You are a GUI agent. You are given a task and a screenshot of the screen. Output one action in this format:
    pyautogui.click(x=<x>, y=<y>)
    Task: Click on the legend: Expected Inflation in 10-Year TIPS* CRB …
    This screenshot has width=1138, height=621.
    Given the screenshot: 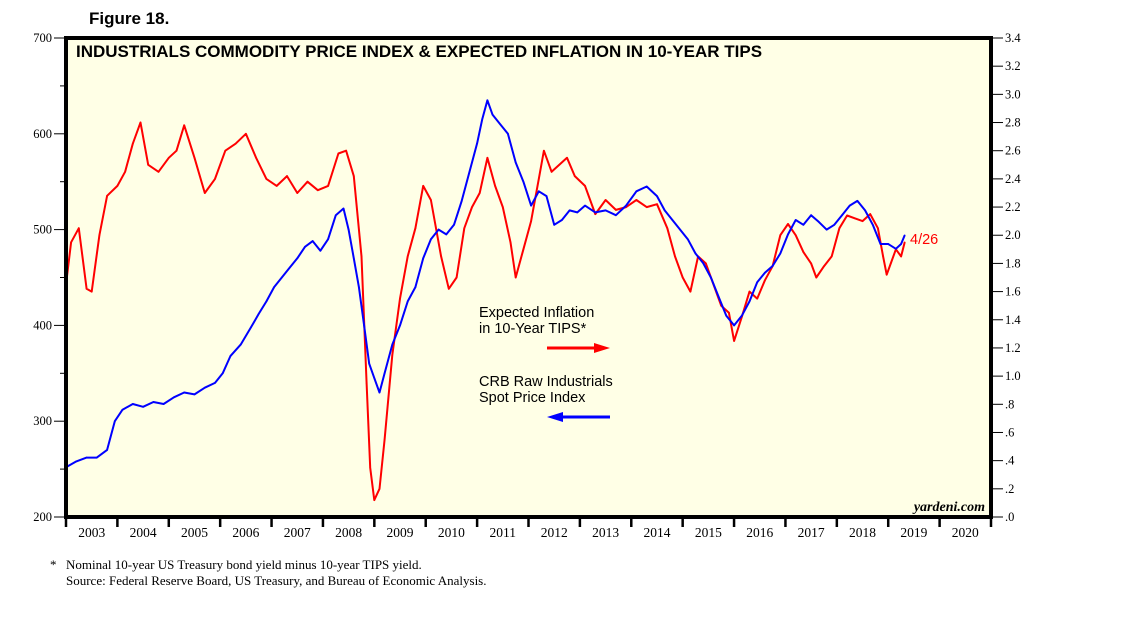 What is the action you would take?
    pyautogui.click(x=546, y=363)
    